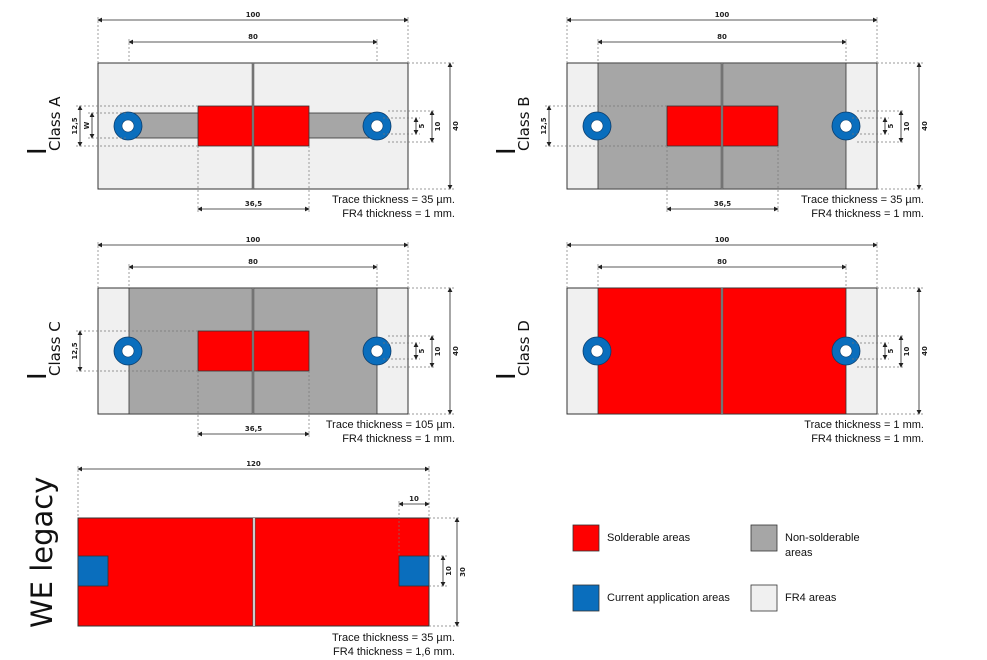 Image resolution: width=987 pixels, height=660 pixels. Describe the element at coordinates (524, 348) in the screenshot. I see `class-label-sub: Class D` at that location.